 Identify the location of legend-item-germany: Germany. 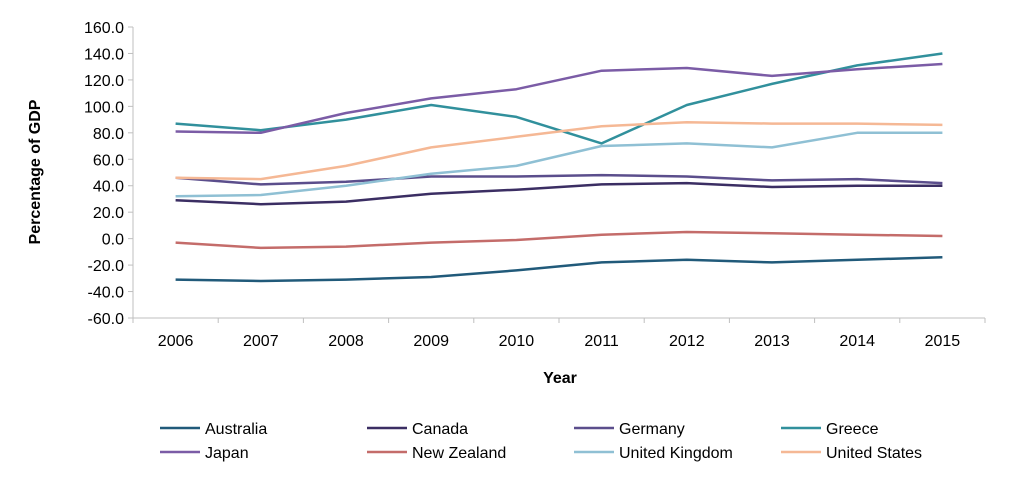
(629, 429).